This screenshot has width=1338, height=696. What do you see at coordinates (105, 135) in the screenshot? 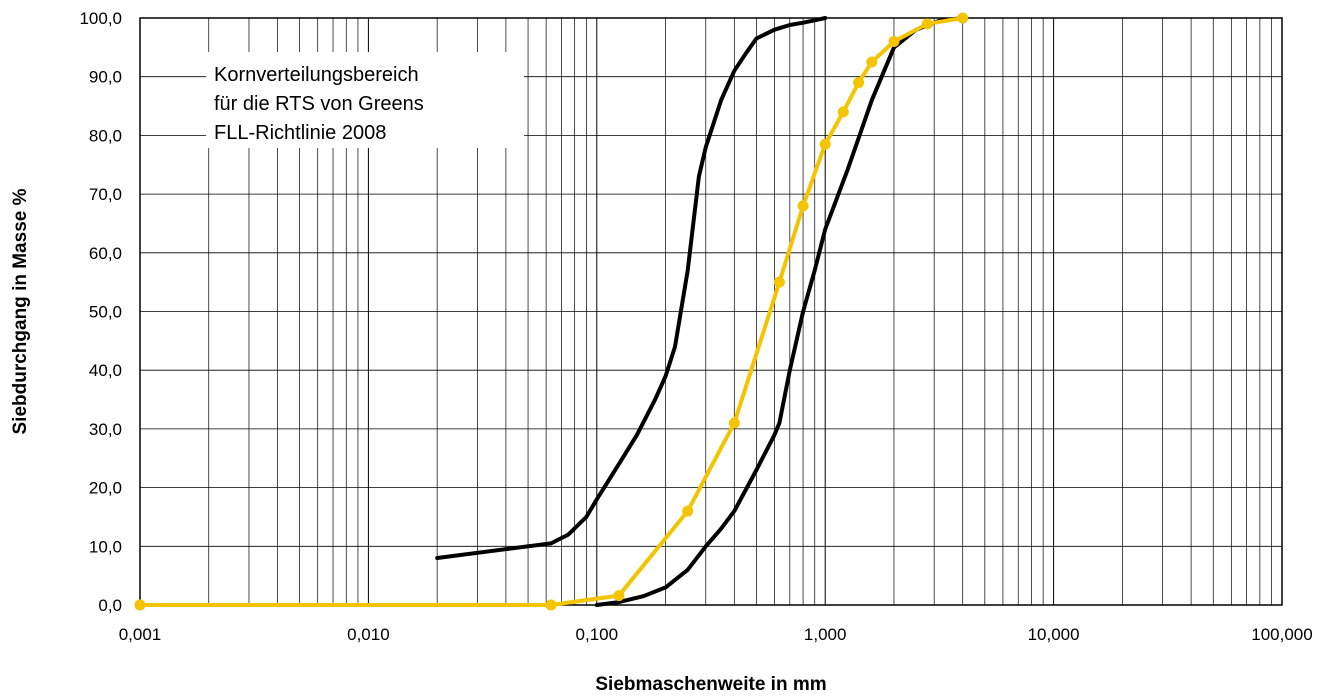
I see `y-tick-label: 80,0` at bounding box center [105, 135].